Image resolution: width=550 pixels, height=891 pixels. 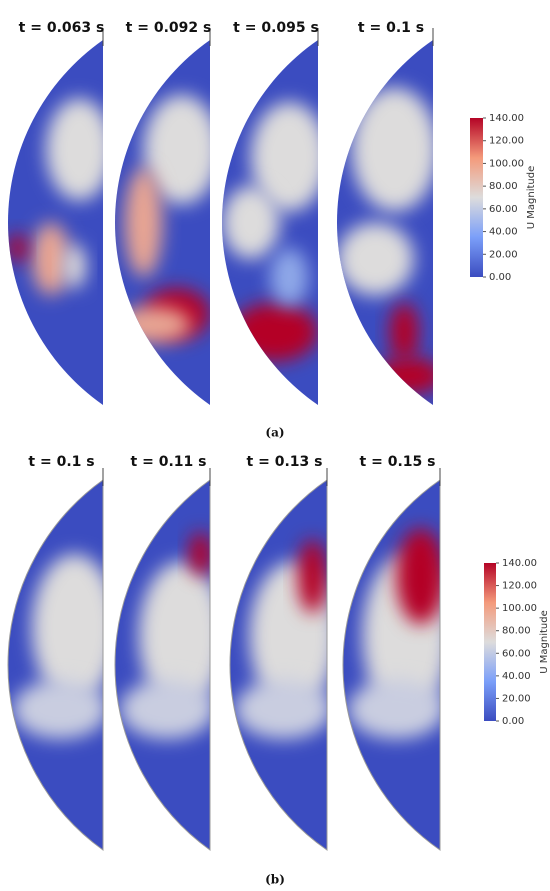 I want to click on time-label: t = 0.15 s, so click(x=398, y=462).